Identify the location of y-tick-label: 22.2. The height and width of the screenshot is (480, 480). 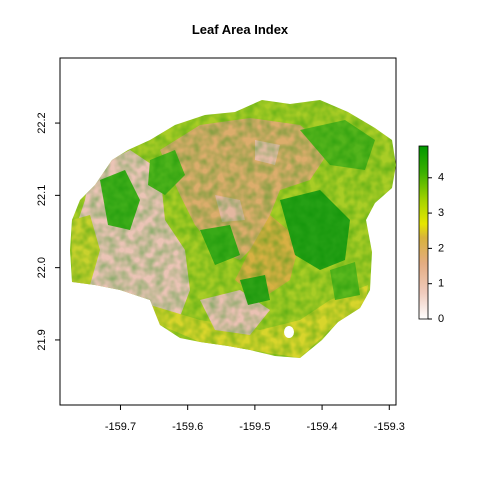
(42, 122).